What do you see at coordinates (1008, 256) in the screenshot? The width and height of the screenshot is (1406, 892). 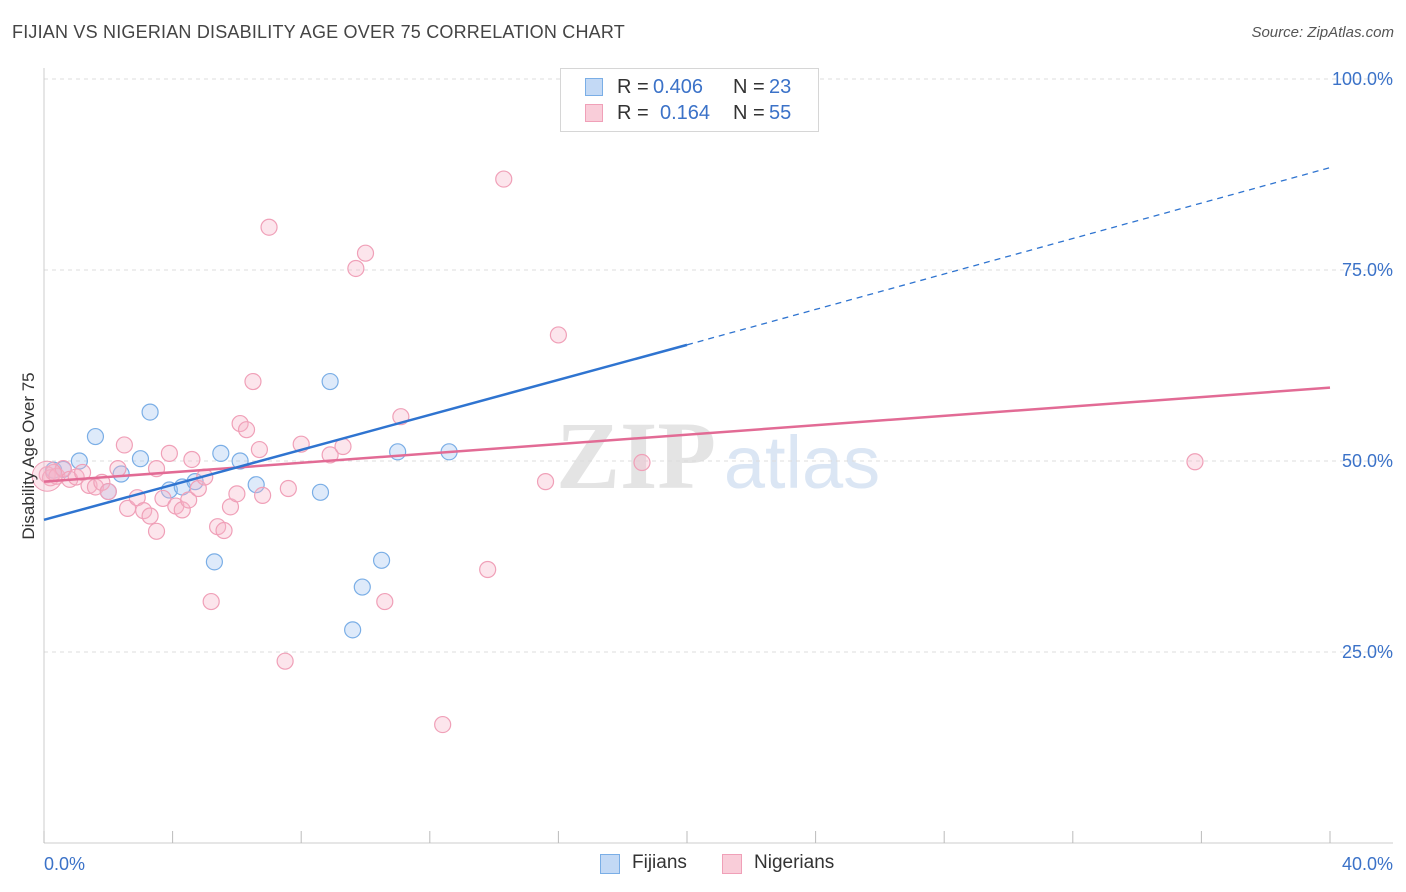 I see `fijians-trend-extension` at bounding box center [1008, 256].